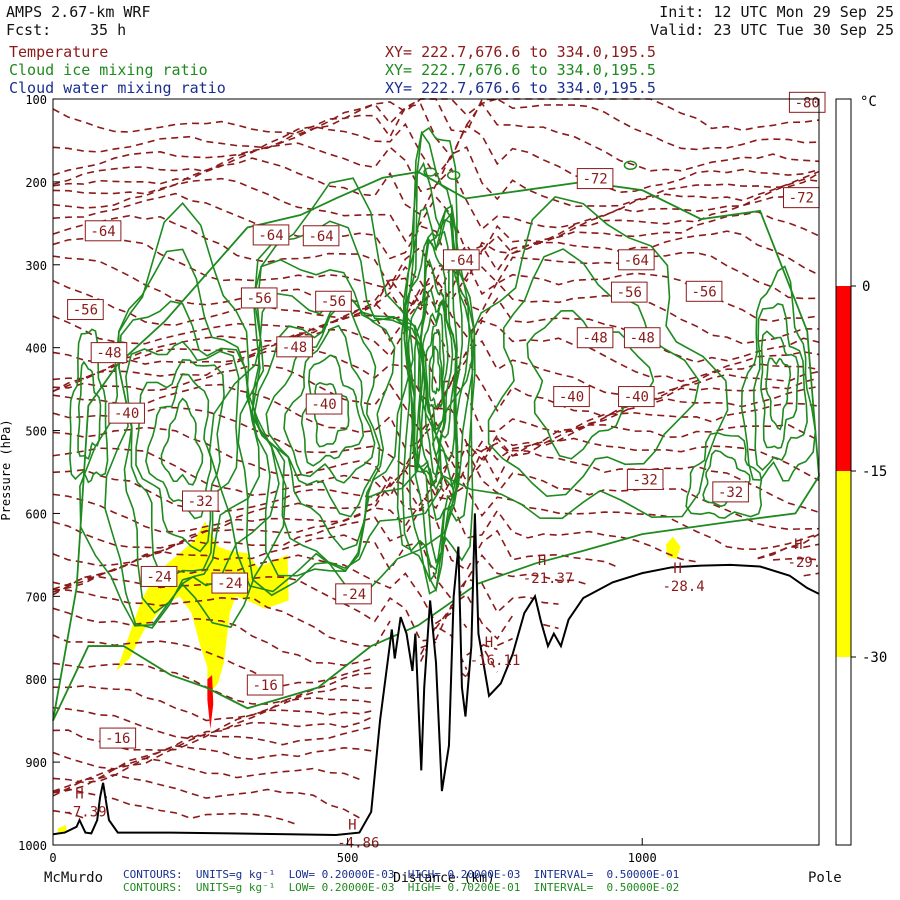  I want to click on colorbar-tick-label: -15, so click(874, 472).